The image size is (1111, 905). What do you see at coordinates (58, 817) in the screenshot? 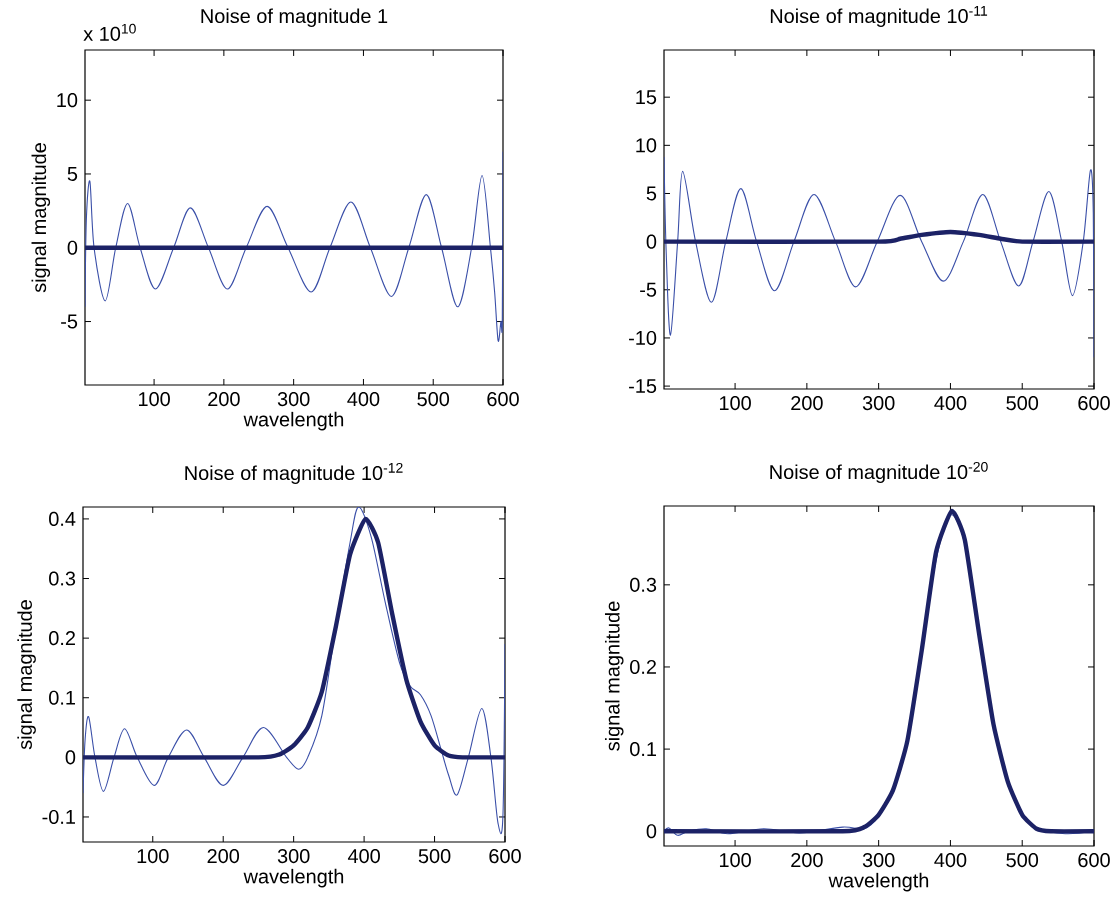
I see `y-tick-label: -0.1` at bounding box center [58, 817].